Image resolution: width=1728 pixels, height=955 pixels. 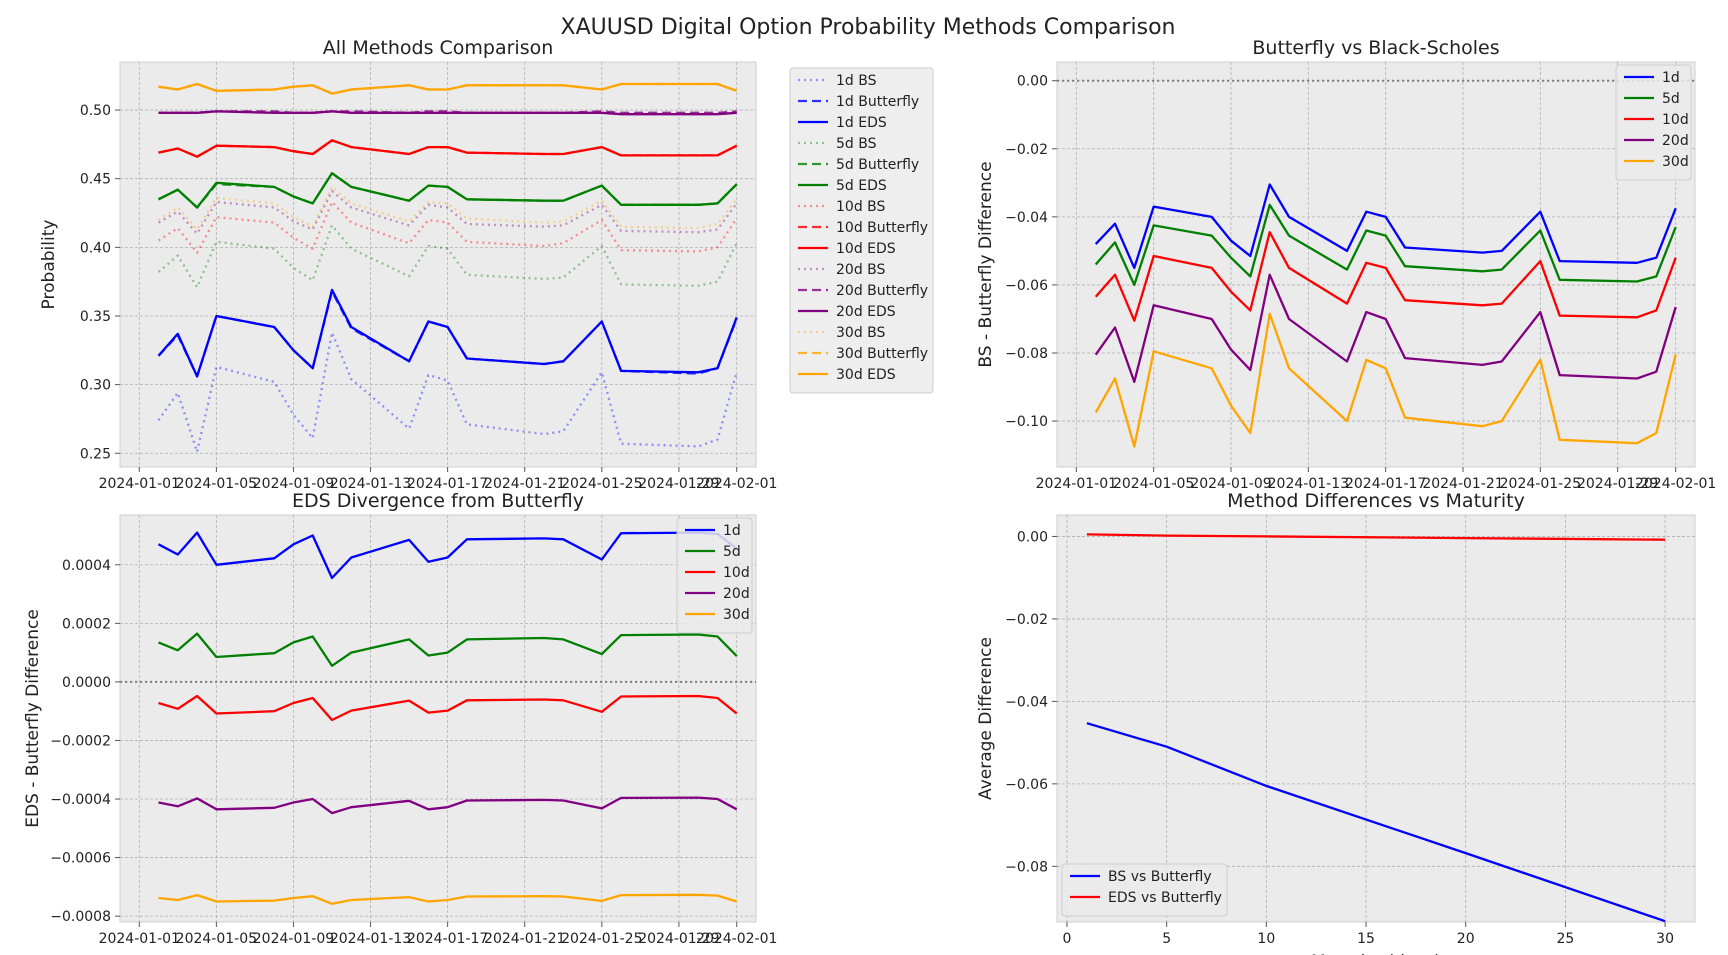 I want to click on y-tick-label: 0.45, so click(x=95, y=180).